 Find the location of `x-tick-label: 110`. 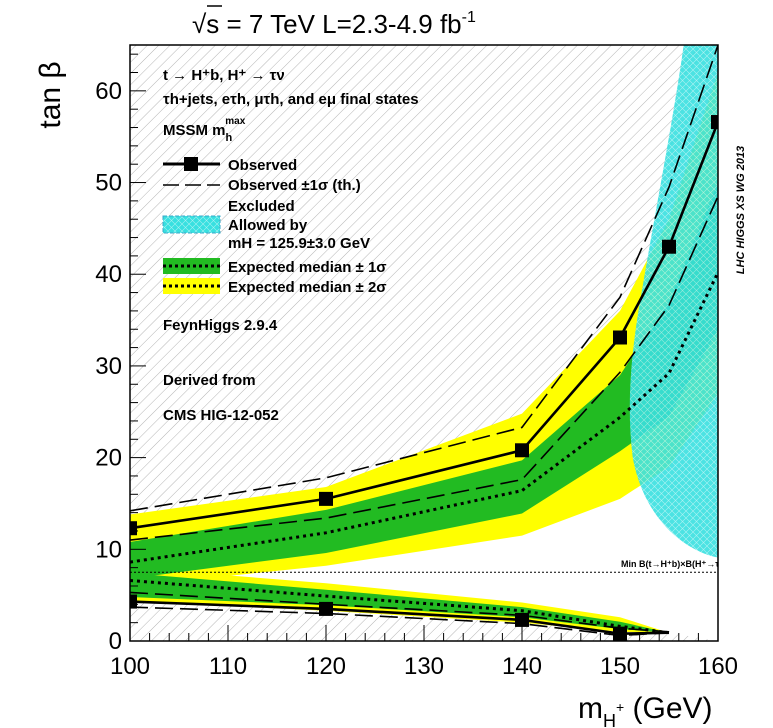

x-tick-label: 110 is located at coordinates (228, 666).